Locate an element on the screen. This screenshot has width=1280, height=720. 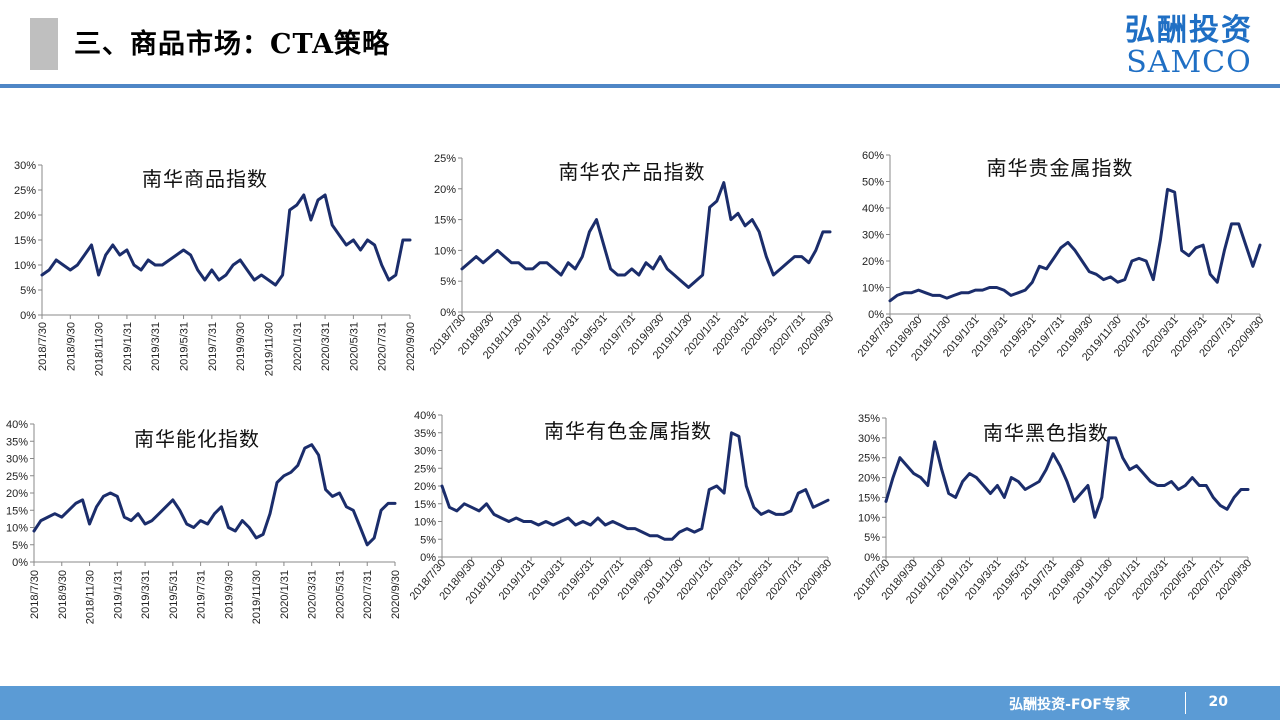
title-accent-bar is located at coordinates (44, 44).